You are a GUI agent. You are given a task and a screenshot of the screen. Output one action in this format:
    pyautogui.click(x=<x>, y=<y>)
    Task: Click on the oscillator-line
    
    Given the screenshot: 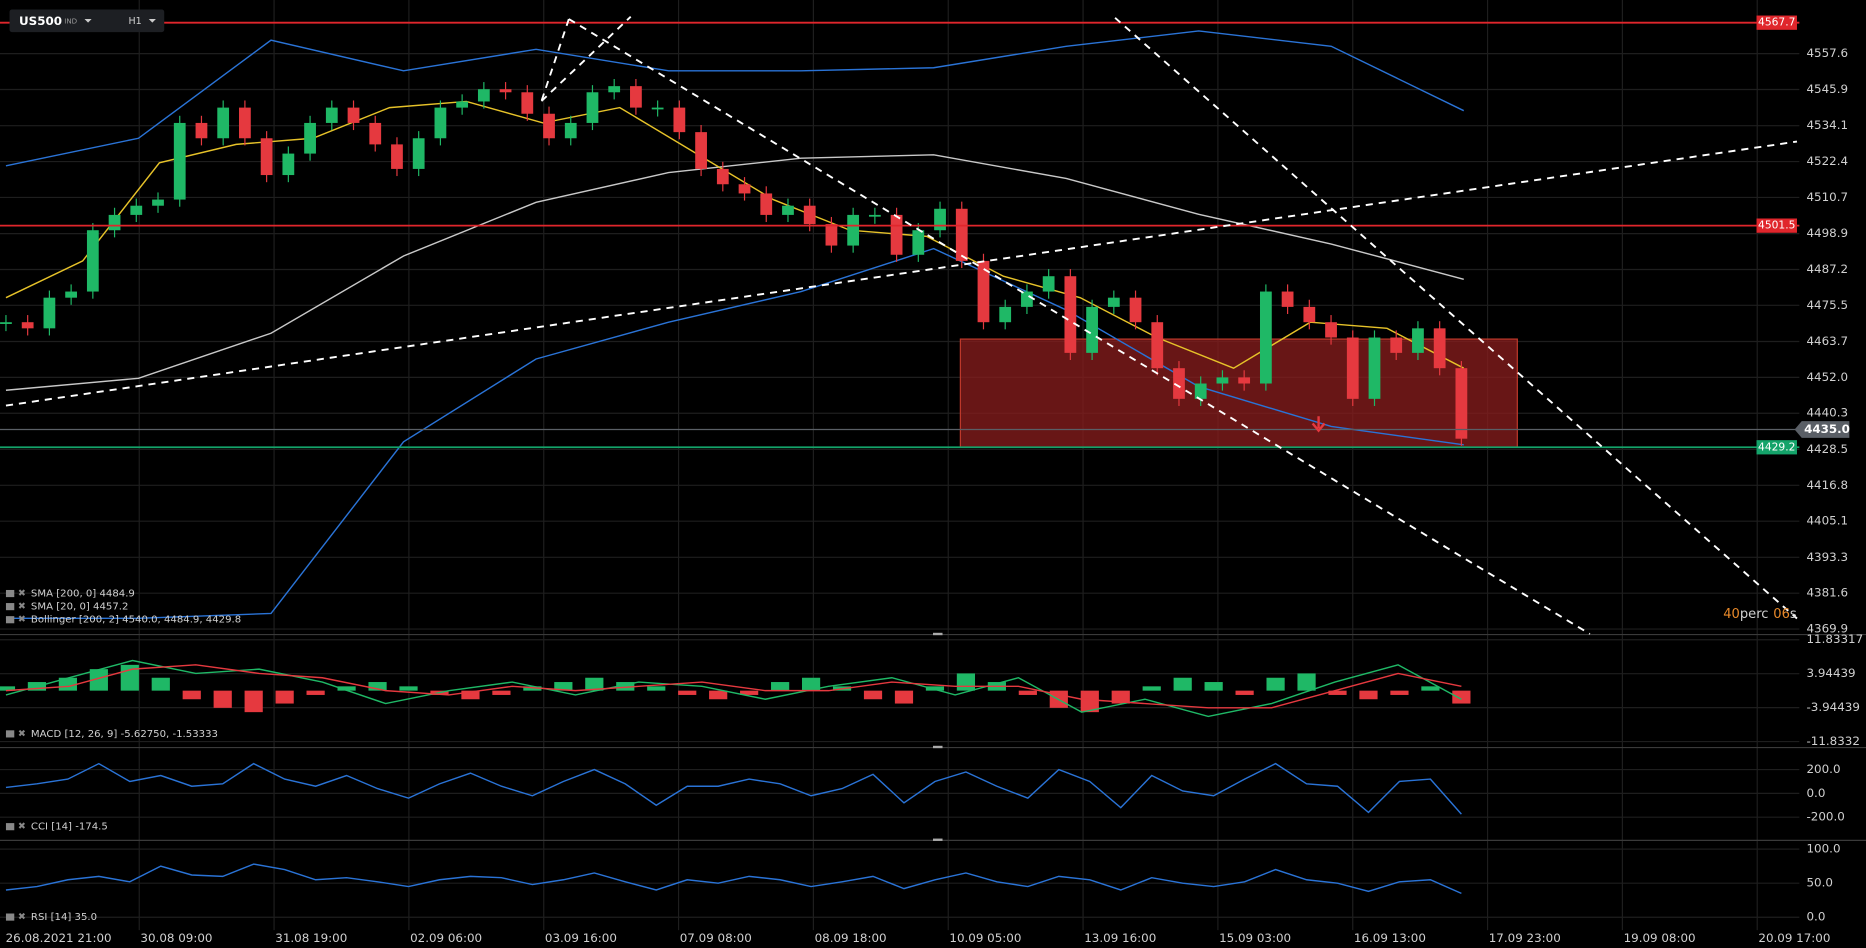 What is the action you would take?
    pyautogui.click(x=733, y=788)
    